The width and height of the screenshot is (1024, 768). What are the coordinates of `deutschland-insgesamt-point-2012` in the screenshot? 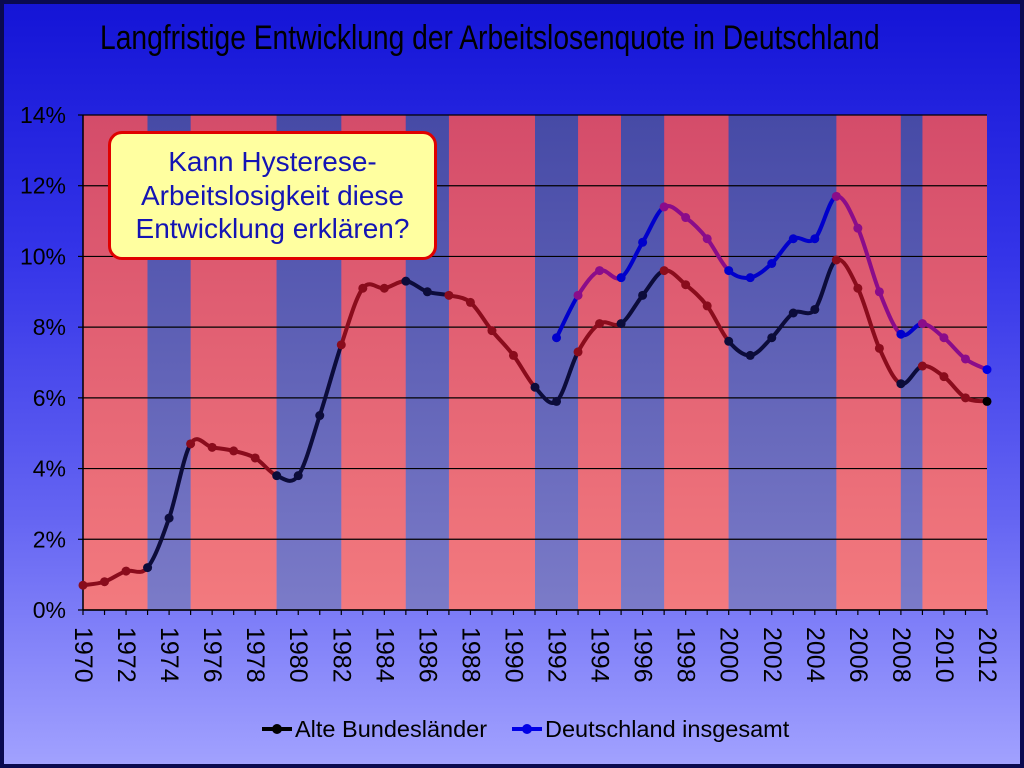 It's located at (987, 370).